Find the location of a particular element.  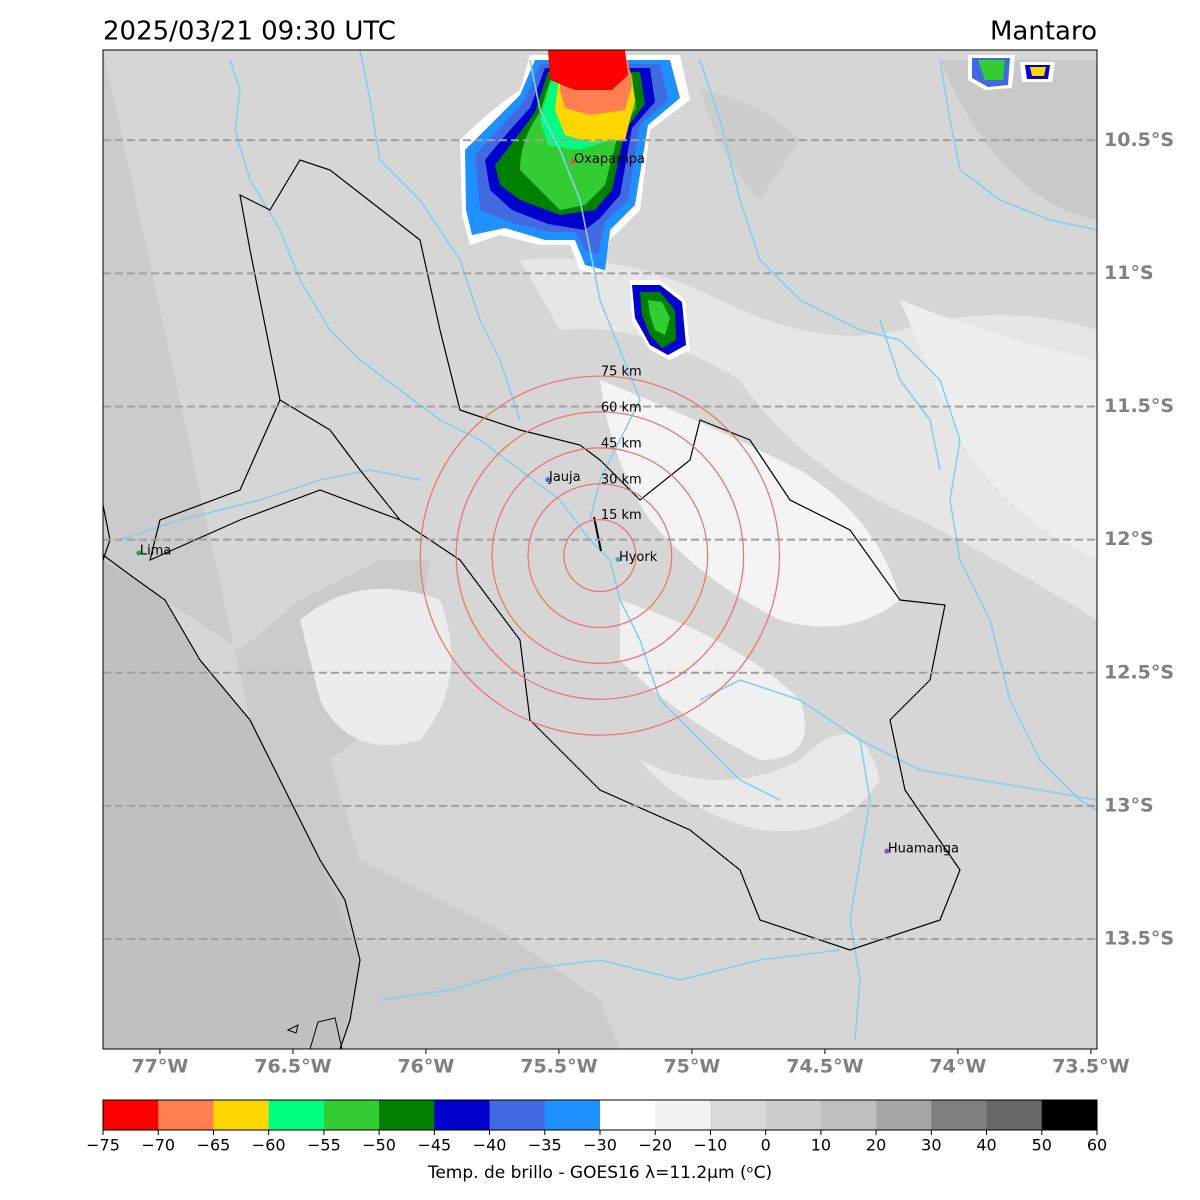

y-tick-label: 13°S is located at coordinates (1129, 805).